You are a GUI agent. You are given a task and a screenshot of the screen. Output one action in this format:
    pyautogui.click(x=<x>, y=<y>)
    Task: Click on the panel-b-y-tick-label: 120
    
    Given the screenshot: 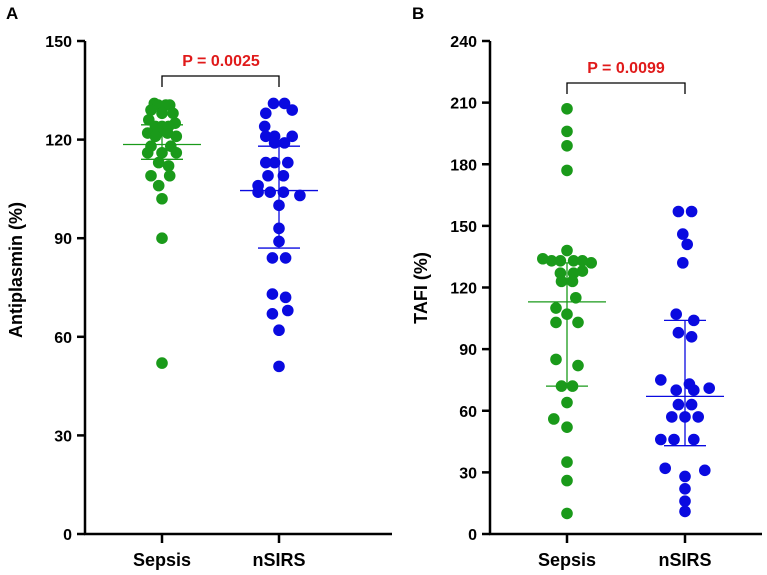 What is the action you would take?
    pyautogui.click(x=463, y=289)
    